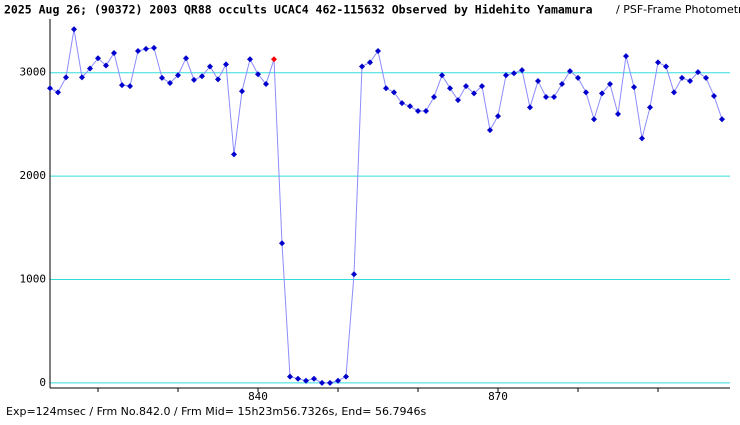 The height and width of the screenshot is (425, 740). What do you see at coordinates (33, 72) in the screenshot?
I see `y-tick-label: 3000` at bounding box center [33, 72].